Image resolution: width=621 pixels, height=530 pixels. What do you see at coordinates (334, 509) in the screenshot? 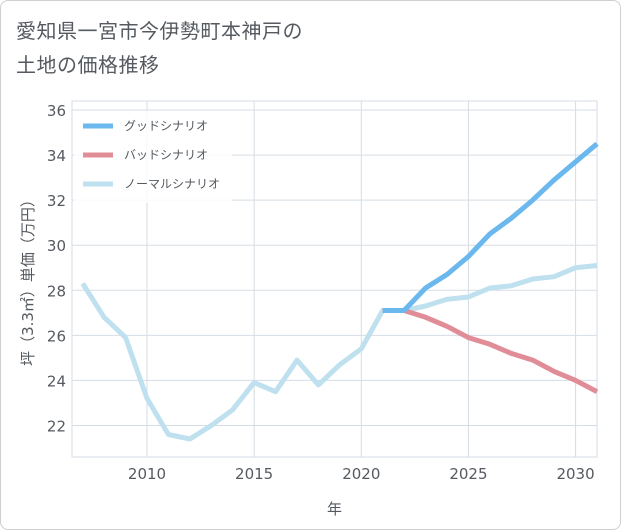
I see `x-axis-label: 年` at bounding box center [334, 509].